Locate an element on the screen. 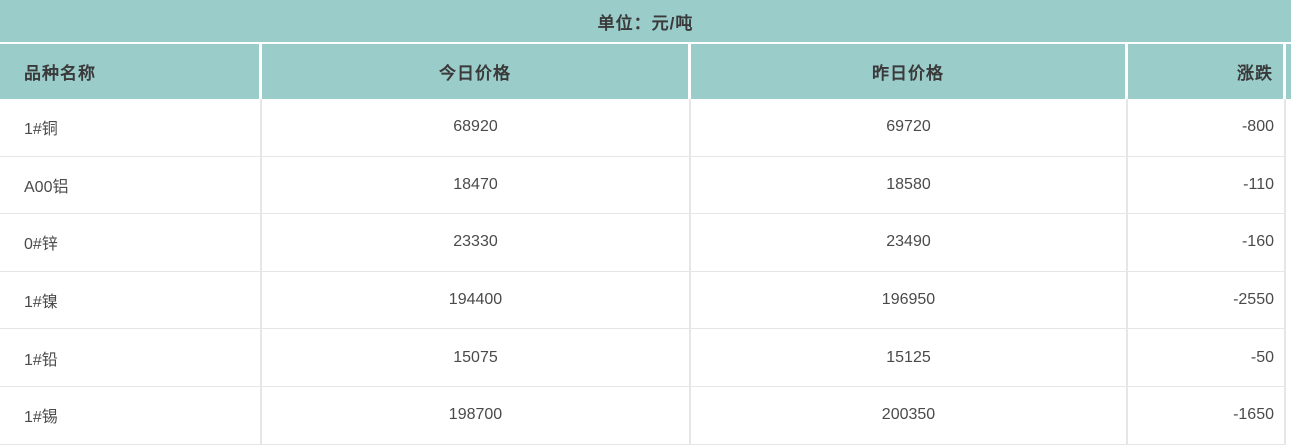  cell-today-price: 23330 is located at coordinates (476, 243).